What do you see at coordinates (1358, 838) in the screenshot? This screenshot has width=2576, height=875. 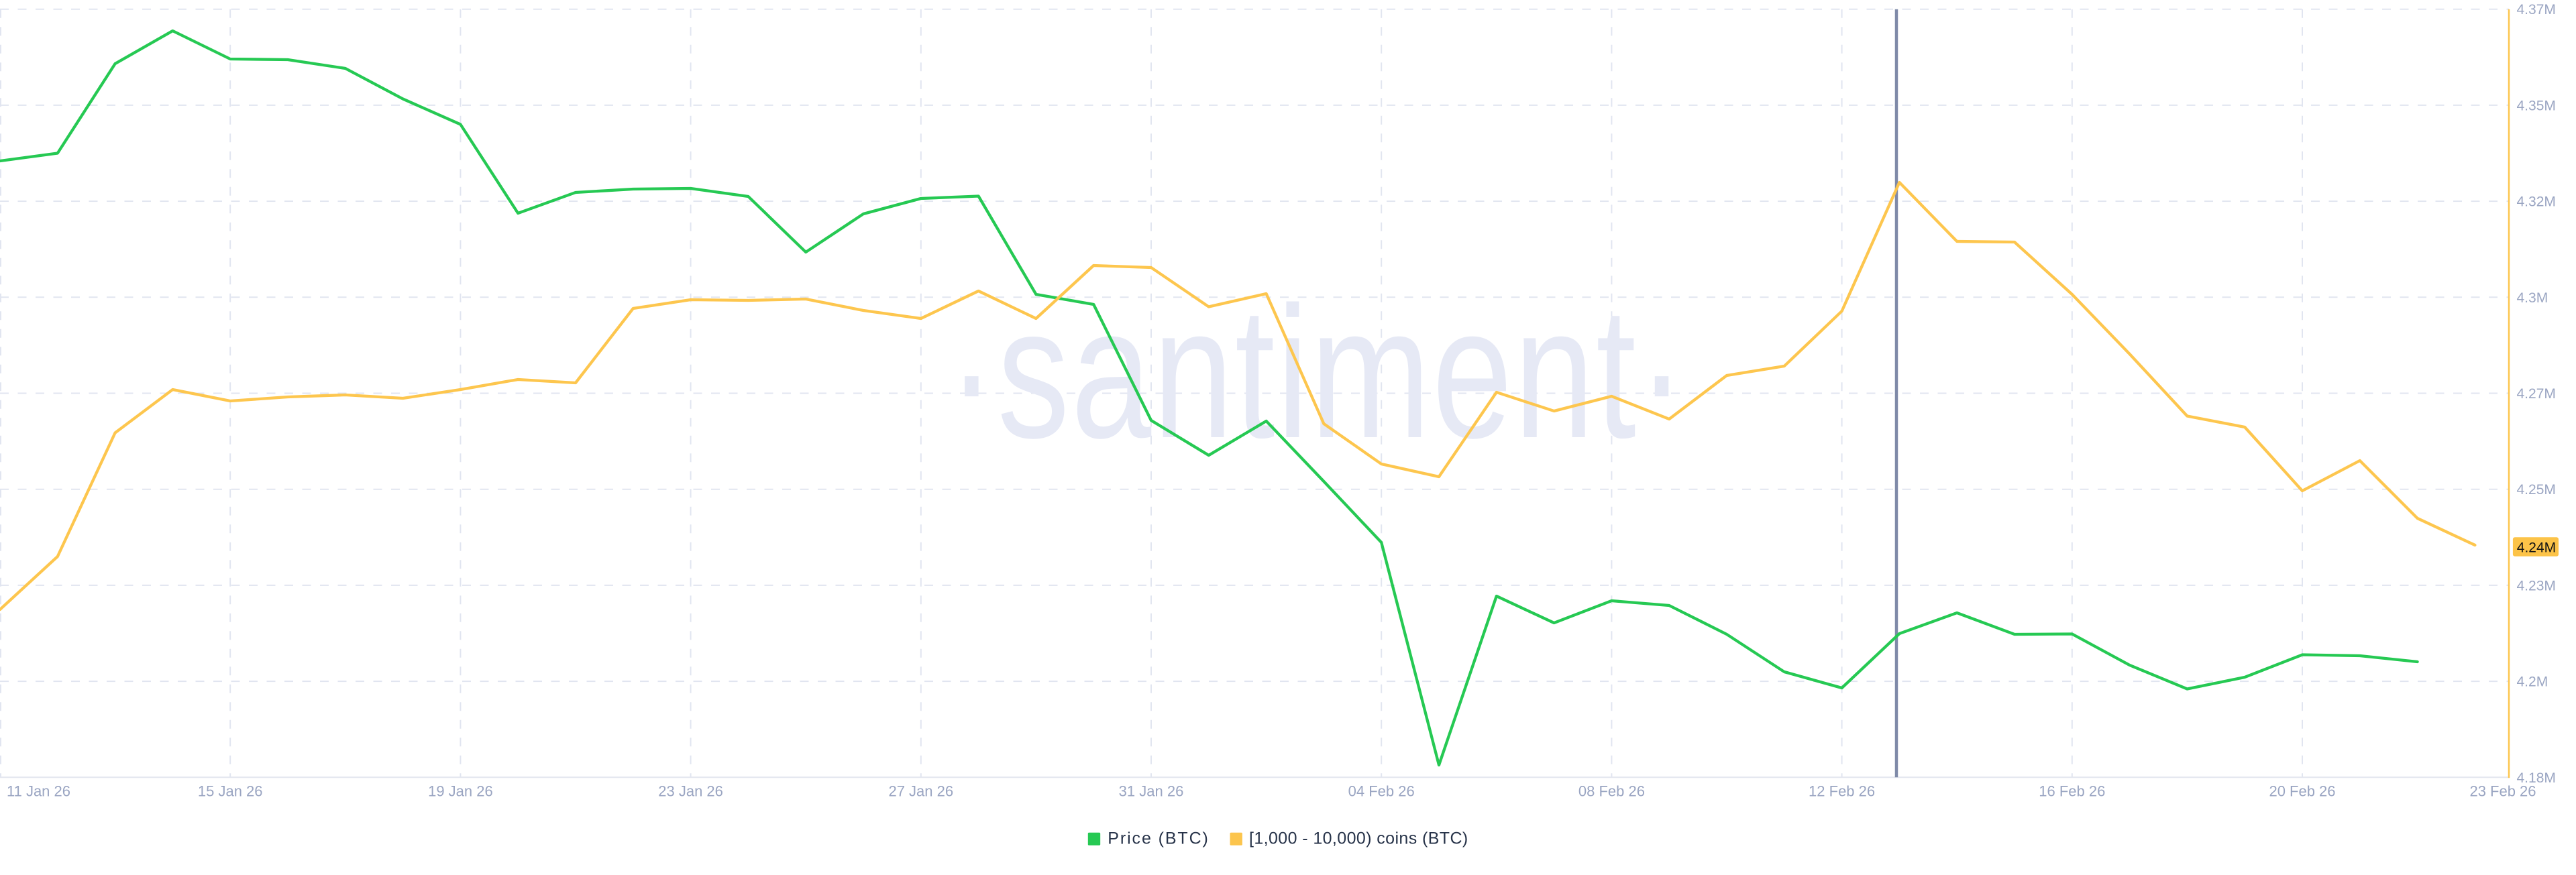 I see `svg-text: [1,000 - 10,000) coins (BTC)` at bounding box center [1358, 838].